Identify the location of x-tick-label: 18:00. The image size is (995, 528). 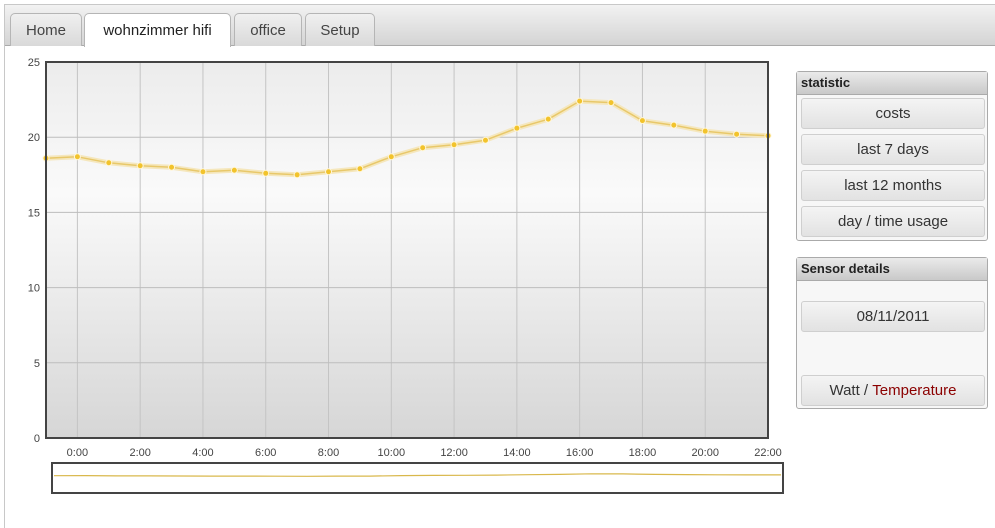
(643, 453).